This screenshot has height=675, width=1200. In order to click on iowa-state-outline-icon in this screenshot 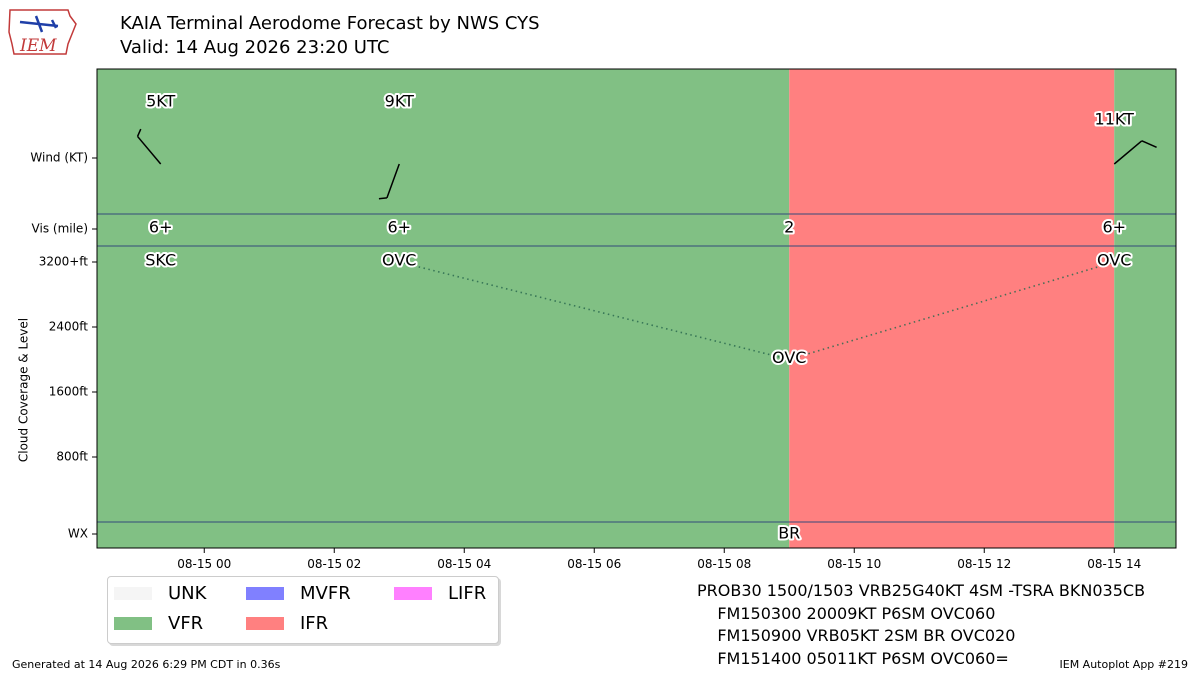, I will do `click(42, 32)`.